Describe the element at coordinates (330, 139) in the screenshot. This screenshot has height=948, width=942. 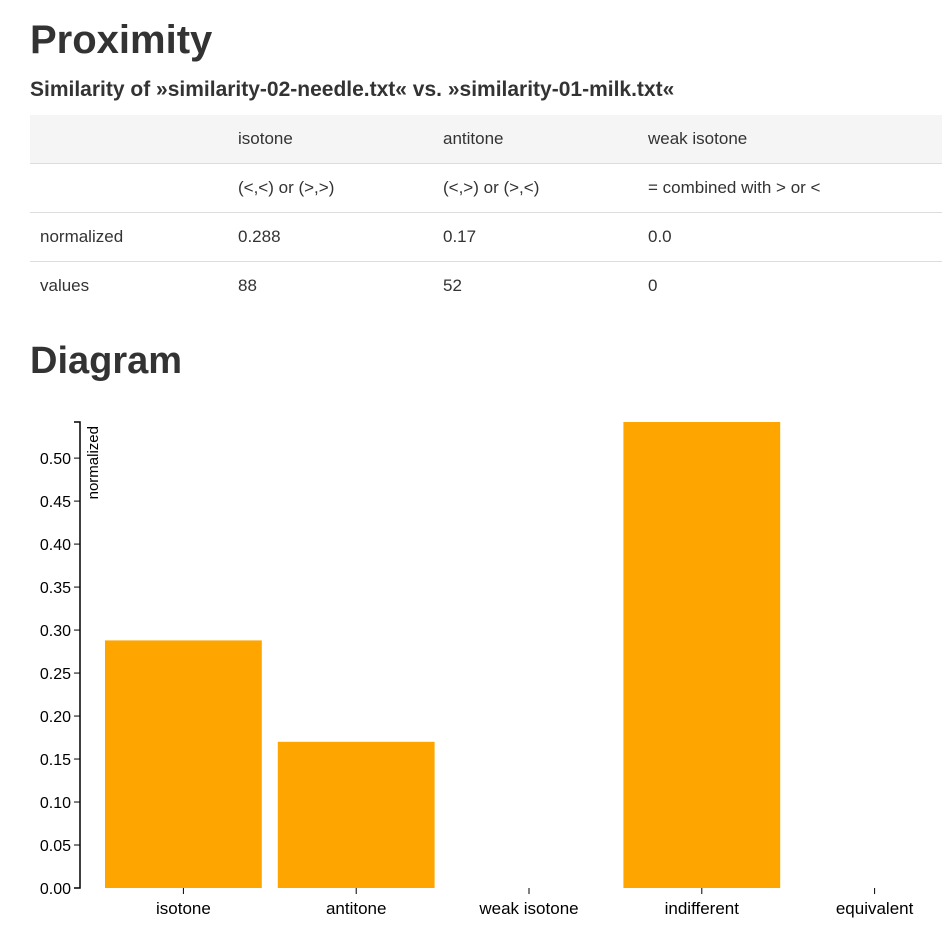
I see `column-header-isotone: isotone` at that location.